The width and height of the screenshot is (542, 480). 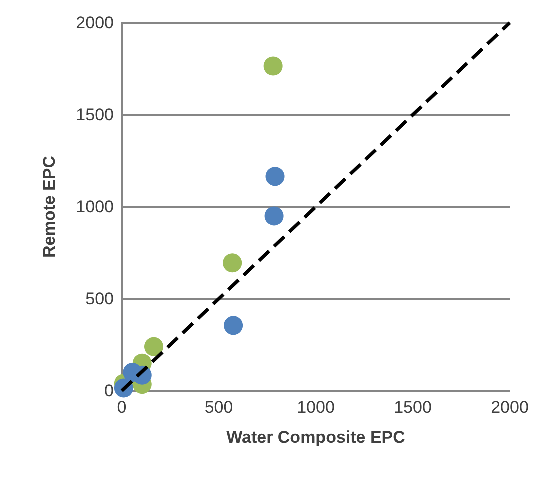 I want to click on y-tick-label: 1500, so click(x=95, y=115).